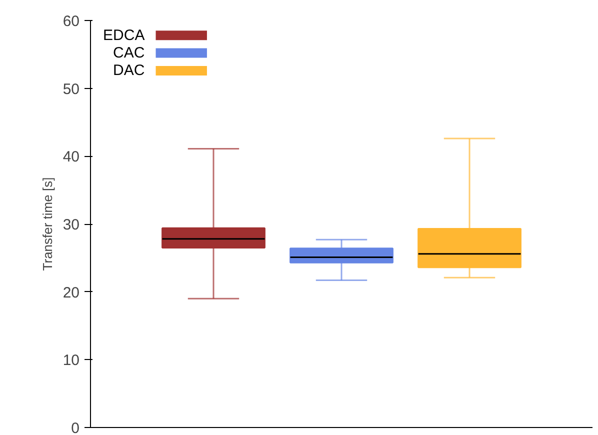  I want to click on y-tick-label: 10, so click(71, 361).